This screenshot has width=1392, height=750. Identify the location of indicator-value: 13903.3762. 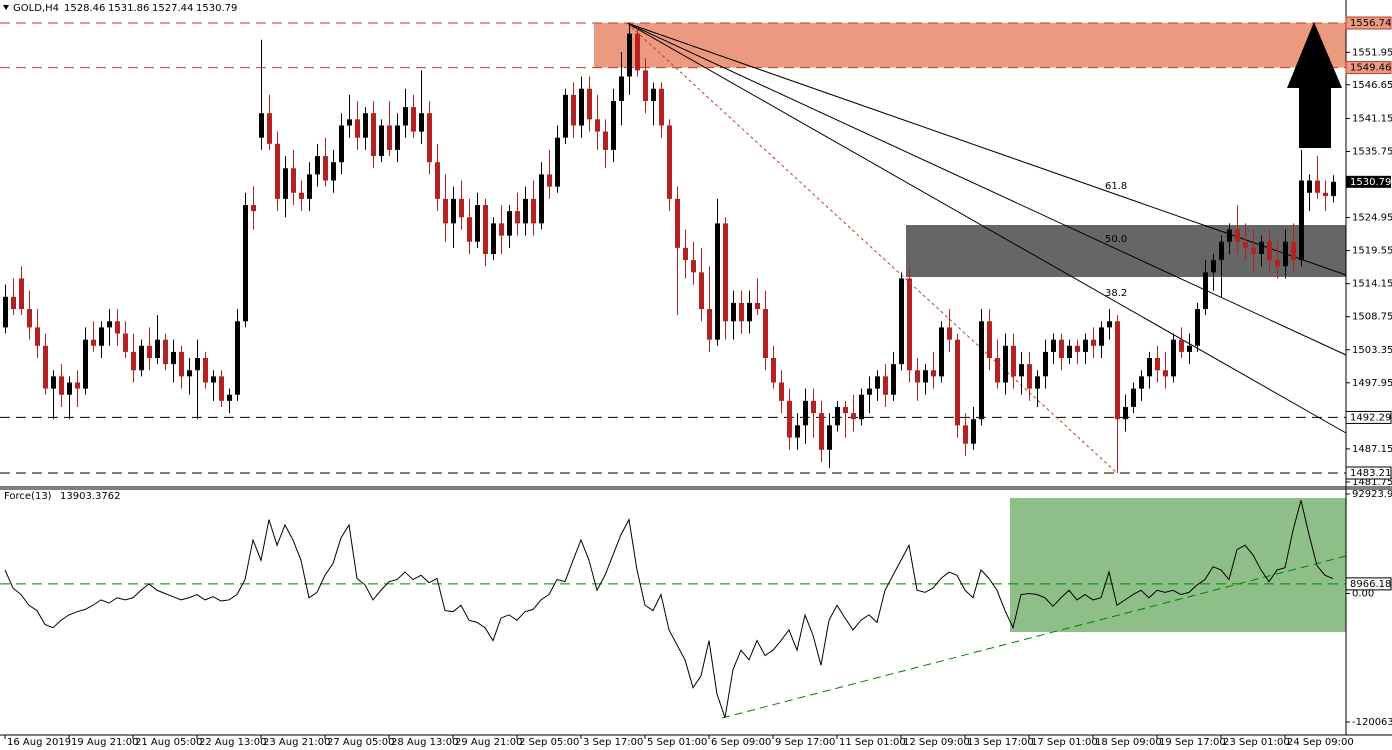
(90, 496).